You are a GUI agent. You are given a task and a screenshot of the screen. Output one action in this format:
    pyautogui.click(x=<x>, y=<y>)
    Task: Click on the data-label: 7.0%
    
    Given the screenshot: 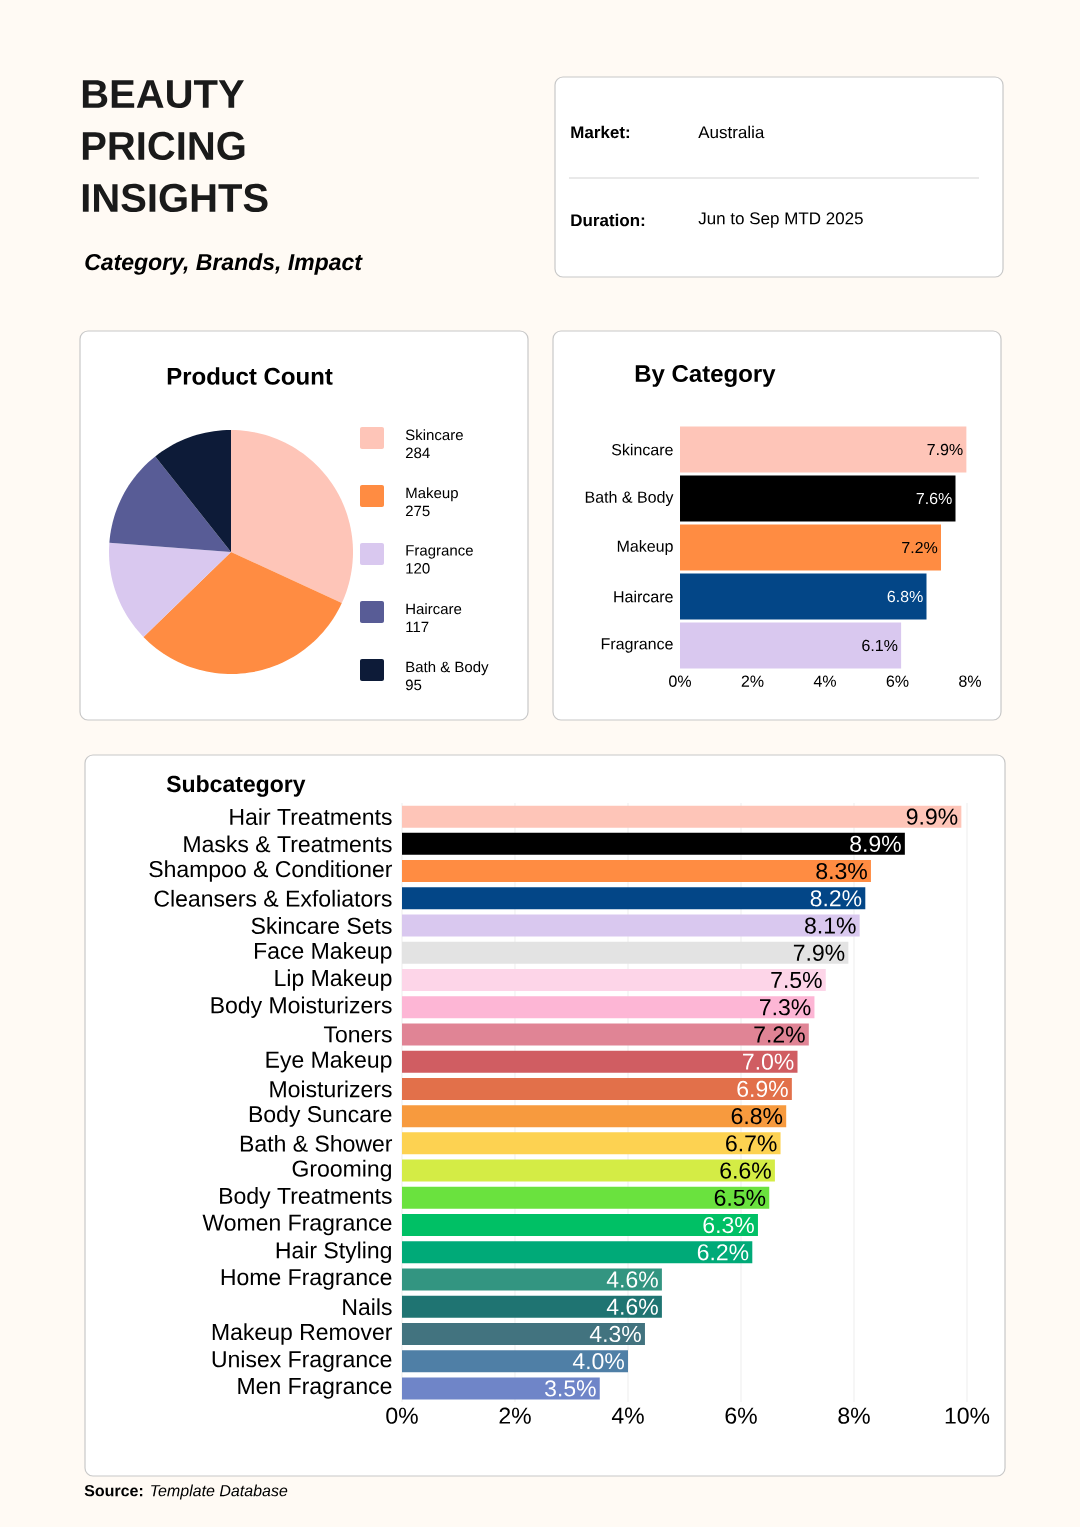 What is the action you would take?
    pyautogui.click(x=768, y=1061)
    